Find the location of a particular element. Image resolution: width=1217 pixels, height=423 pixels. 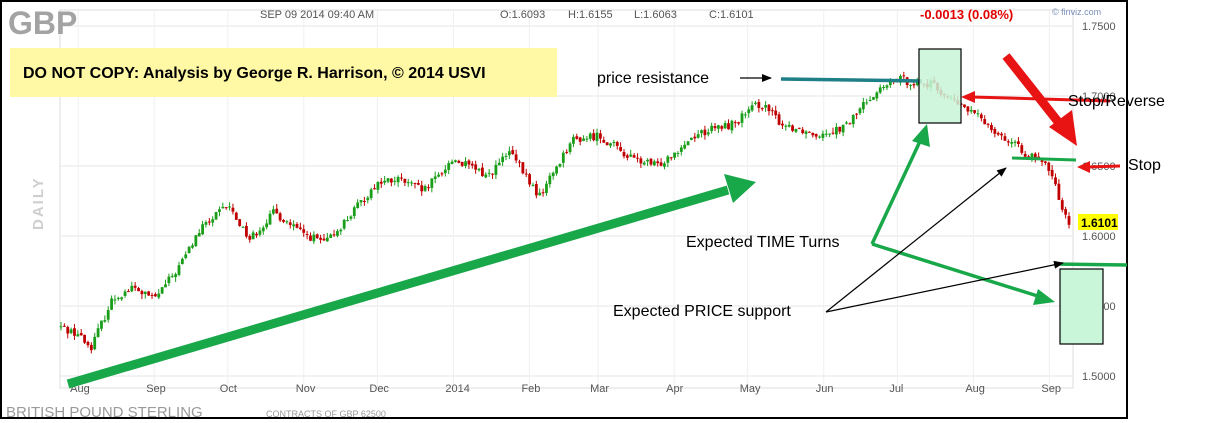

x-tick-label: Dec is located at coordinates (379, 389).